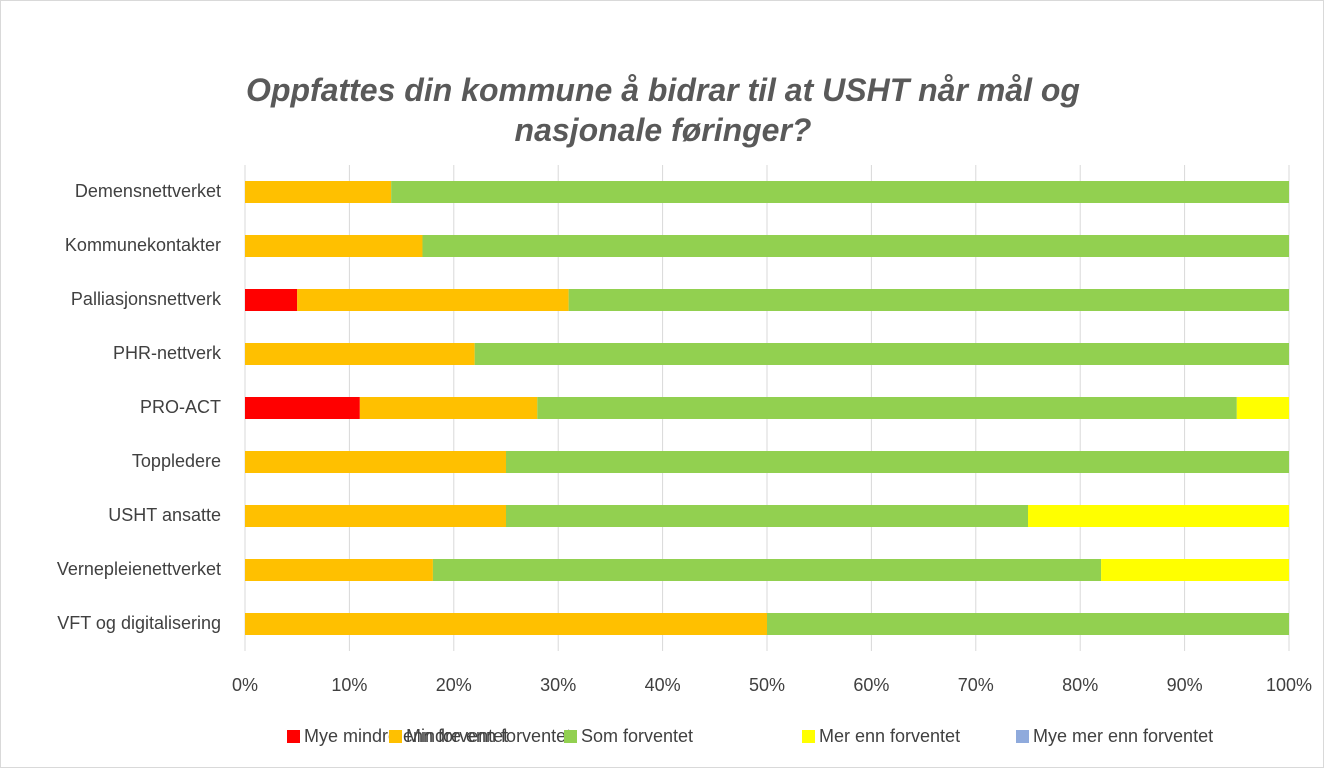  I want to click on y-tick-label: VFT og digitalisering, so click(139, 623).